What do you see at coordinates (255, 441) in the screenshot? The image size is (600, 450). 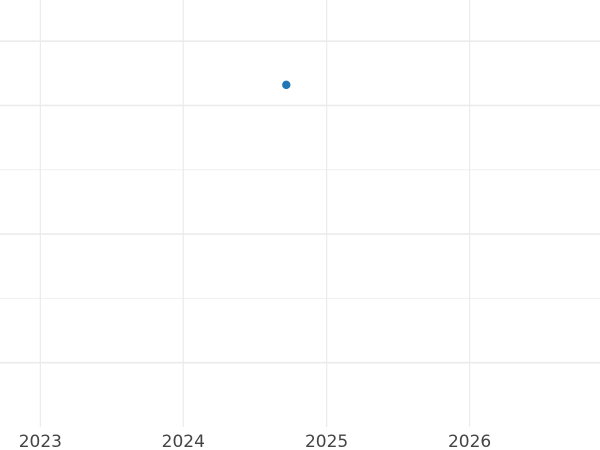 I see `x-axis-ticks: 2023 2024 2025 2026` at bounding box center [255, 441].